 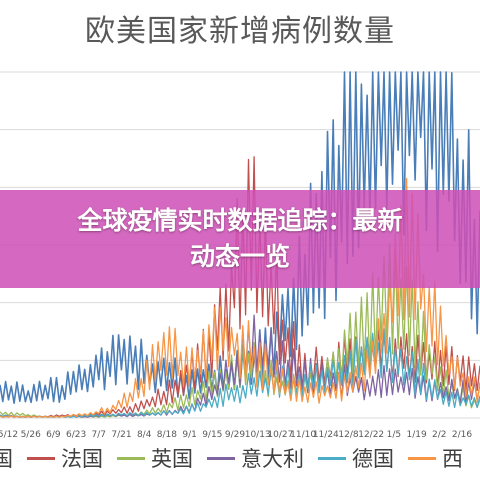 I want to click on legend-label: 国, so click(x=6, y=459).